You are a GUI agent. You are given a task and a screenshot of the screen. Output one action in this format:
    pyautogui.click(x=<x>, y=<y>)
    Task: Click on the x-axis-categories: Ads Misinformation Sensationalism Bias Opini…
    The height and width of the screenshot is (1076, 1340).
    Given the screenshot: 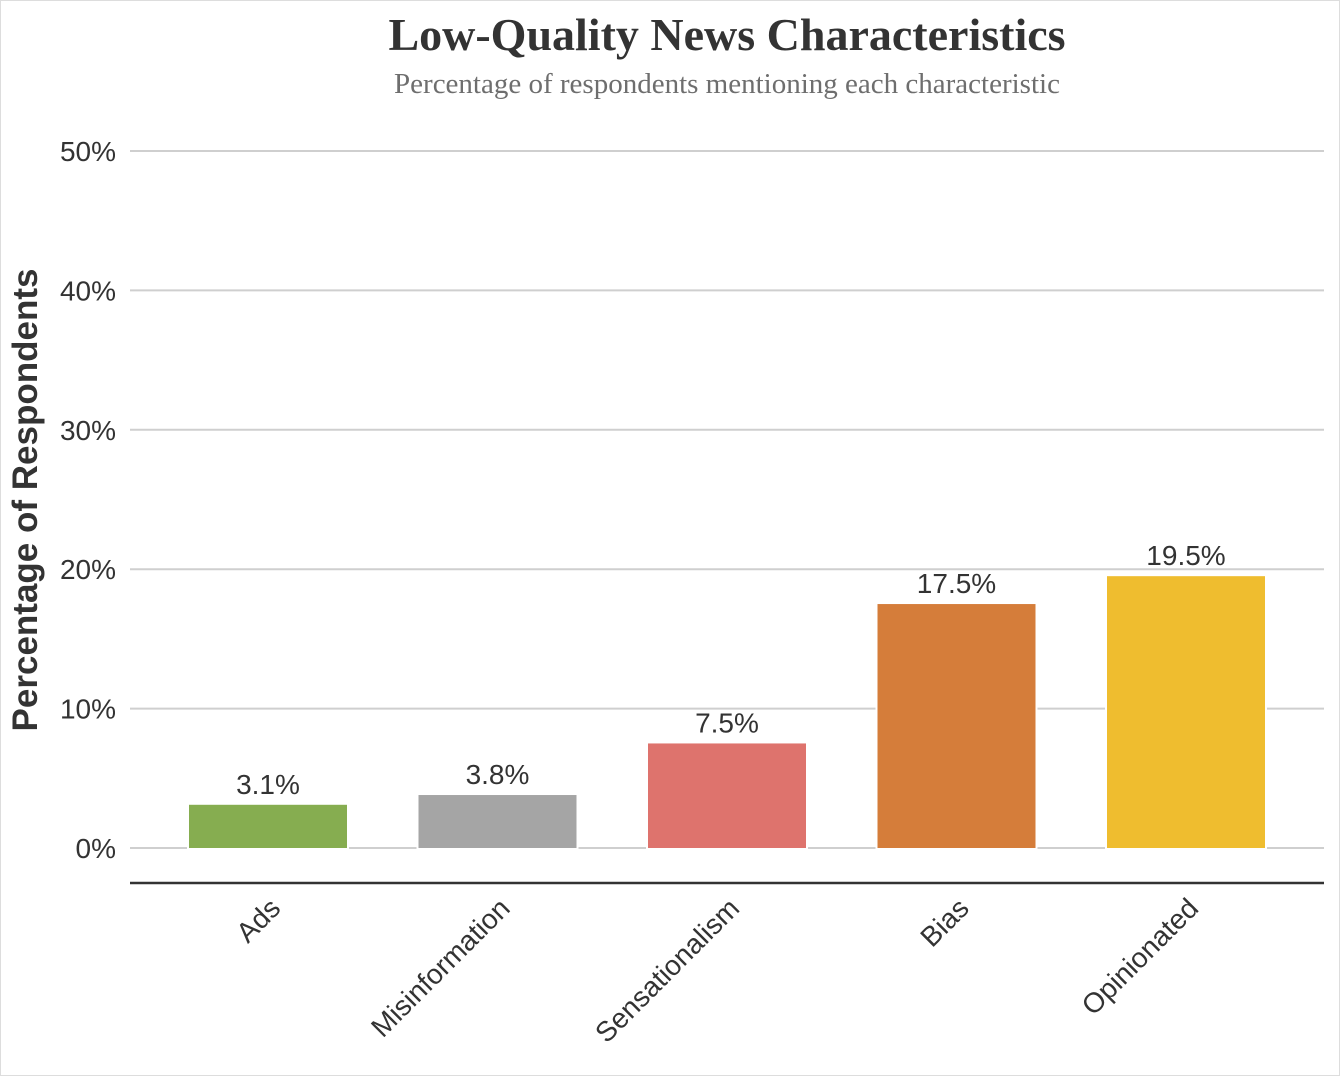 What is the action you would take?
    pyautogui.click(x=717, y=970)
    